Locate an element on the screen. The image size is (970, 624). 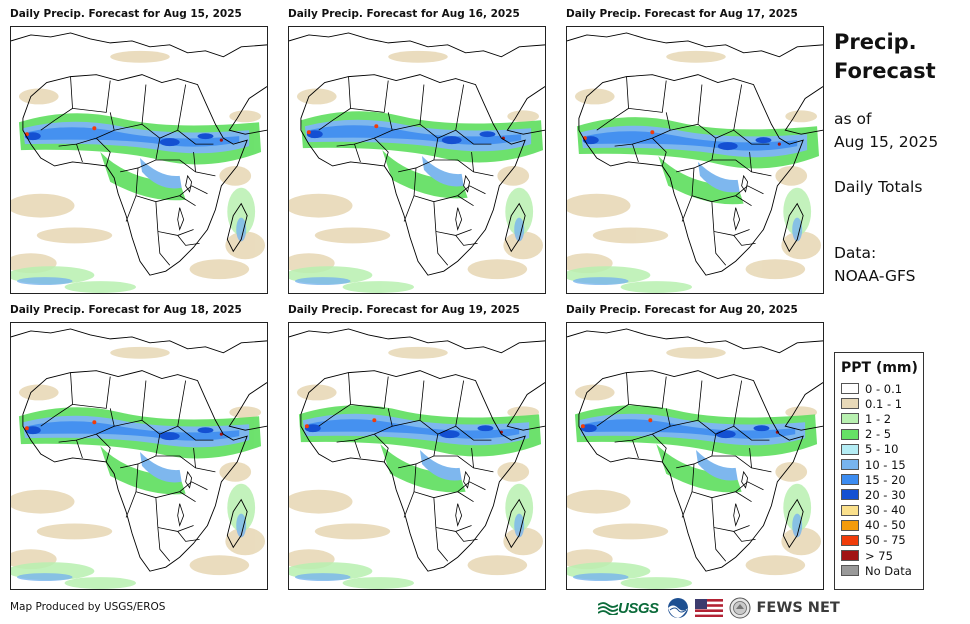
legend-label: 10 - 15 is located at coordinates (885, 464).